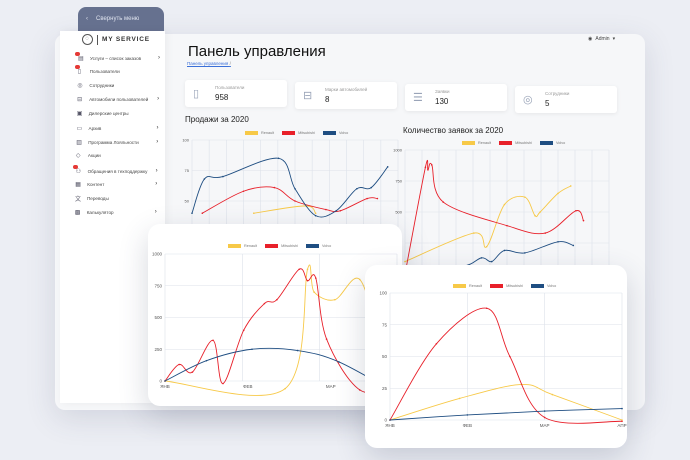  Describe the element at coordinates (187, 170) in the screenshot. I see `y-tick-label: 75` at that location.